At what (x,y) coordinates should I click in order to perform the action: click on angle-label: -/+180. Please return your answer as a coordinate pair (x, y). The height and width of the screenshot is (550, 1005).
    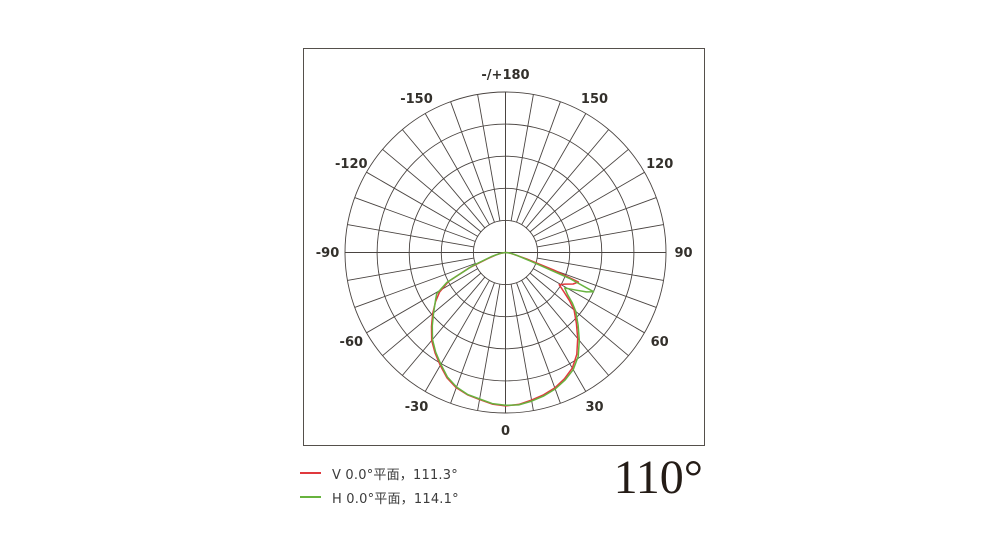
    Looking at the image, I should click on (505, 75).